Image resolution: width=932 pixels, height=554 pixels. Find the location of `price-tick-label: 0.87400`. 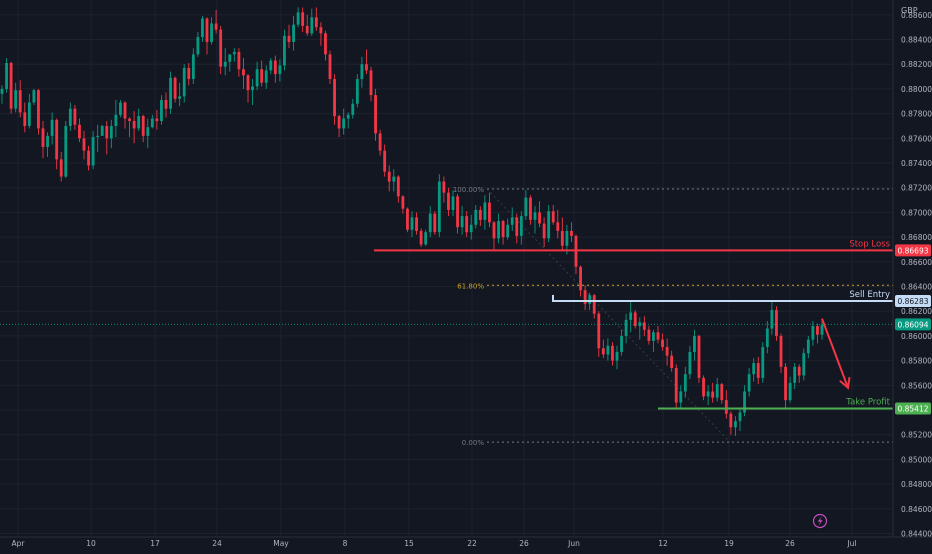

price-tick-label: 0.87400 is located at coordinates (916, 163).